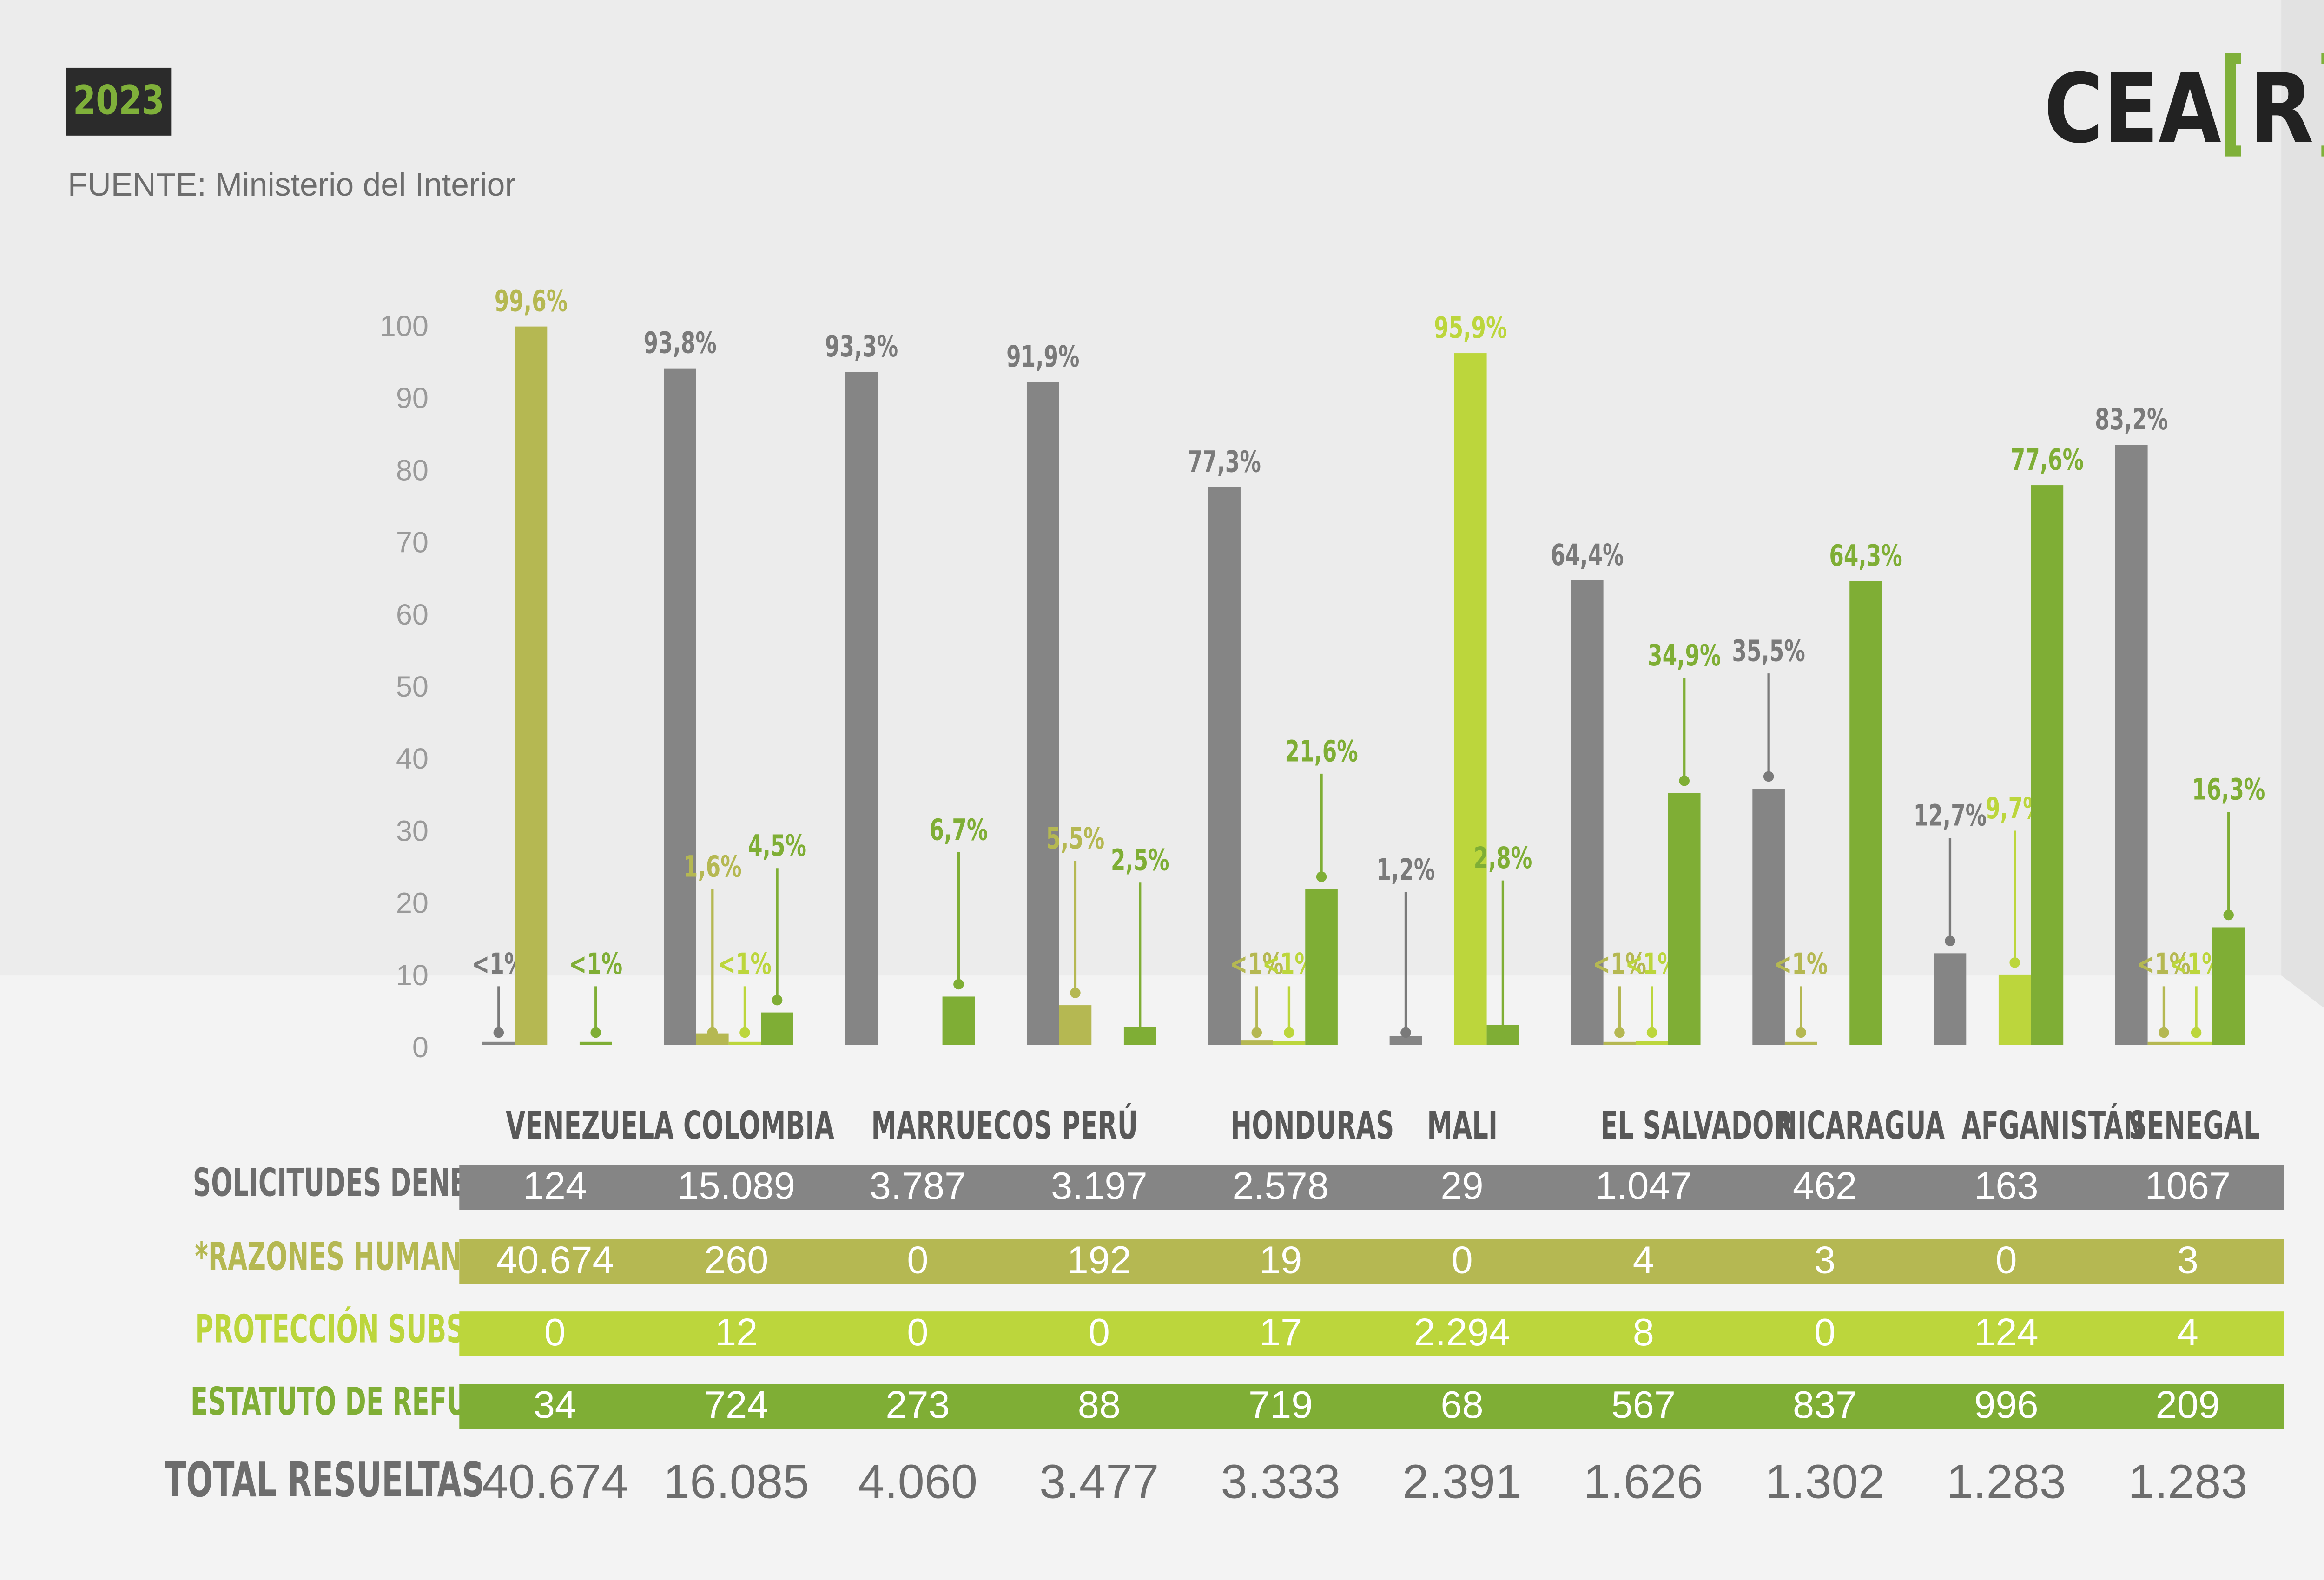 The width and height of the screenshot is (2324, 1580). Describe the element at coordinates (1865, 556) in the screenshot. I see `data-label: 64,3%` at that location.